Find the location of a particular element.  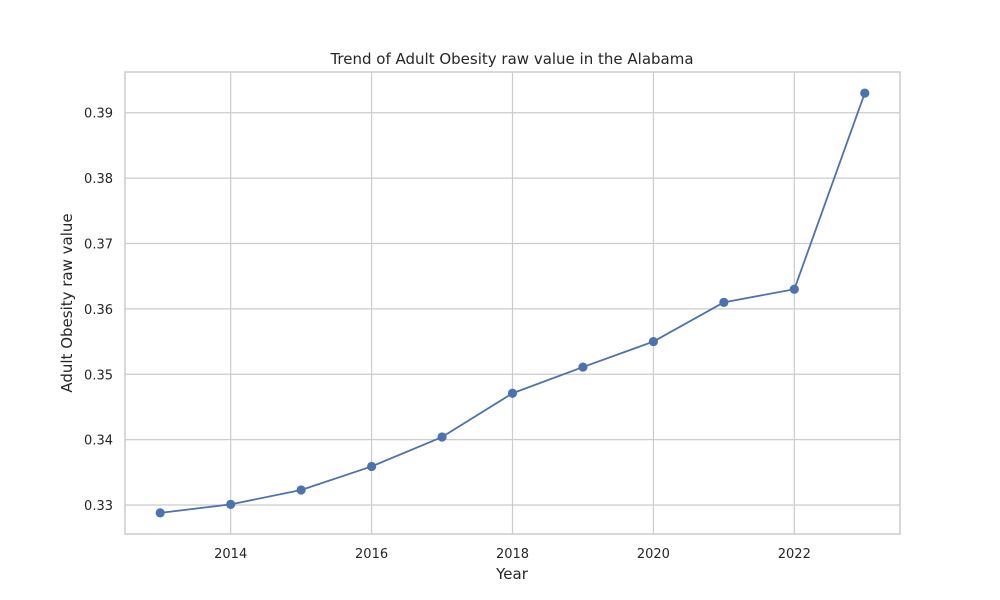

data-point-2021 is located at coordinates (724, 302).